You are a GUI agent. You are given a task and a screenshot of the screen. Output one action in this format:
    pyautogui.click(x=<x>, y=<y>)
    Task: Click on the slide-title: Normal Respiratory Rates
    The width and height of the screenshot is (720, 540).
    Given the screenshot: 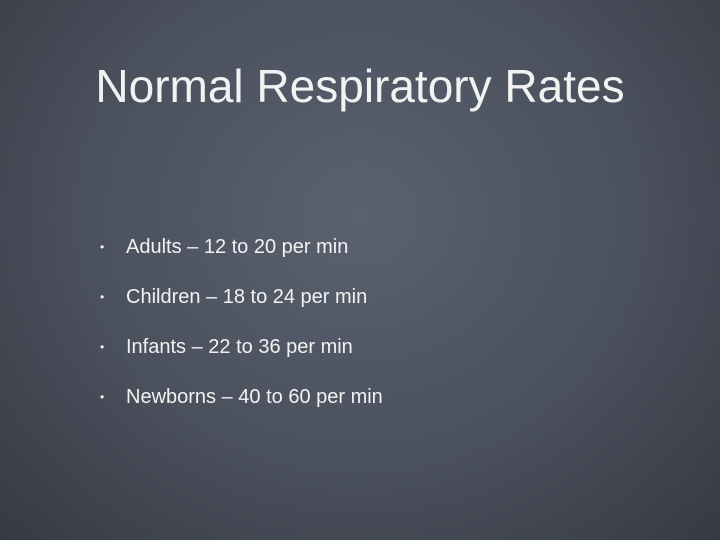 What is the action you would take?
    pyautogui.click(x=360, y=86)
    